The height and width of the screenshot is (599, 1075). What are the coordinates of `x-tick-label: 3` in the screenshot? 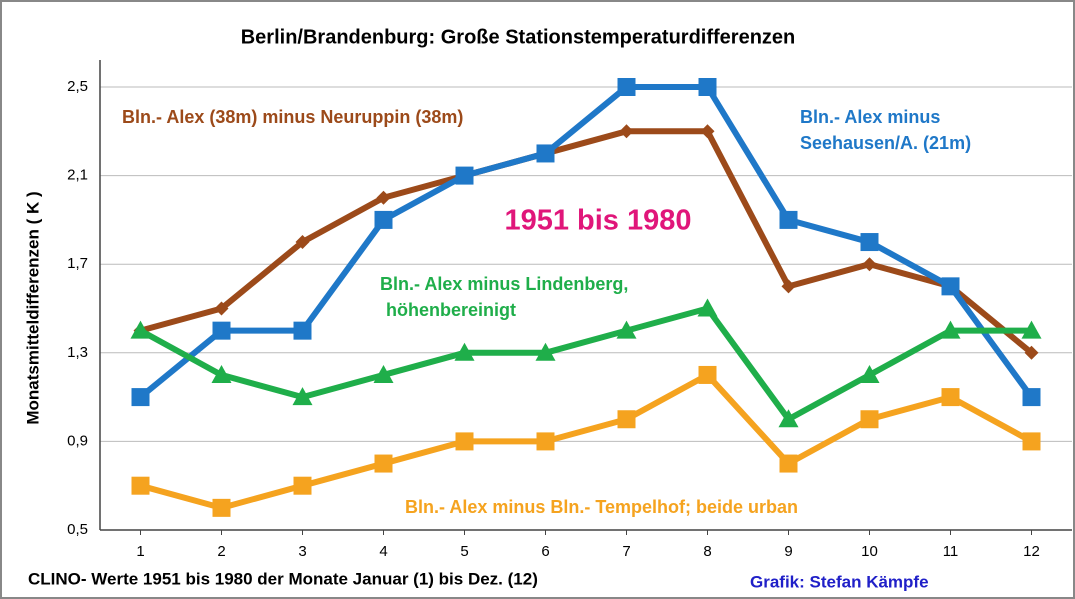 It's located at (302, 551).